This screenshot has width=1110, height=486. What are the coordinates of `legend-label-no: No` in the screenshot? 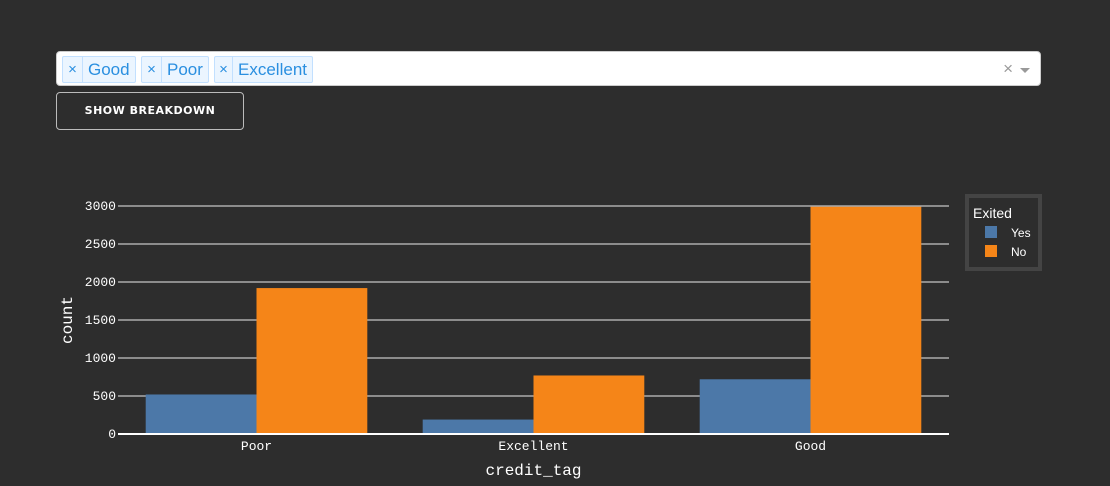 It's located at (1019, 252).